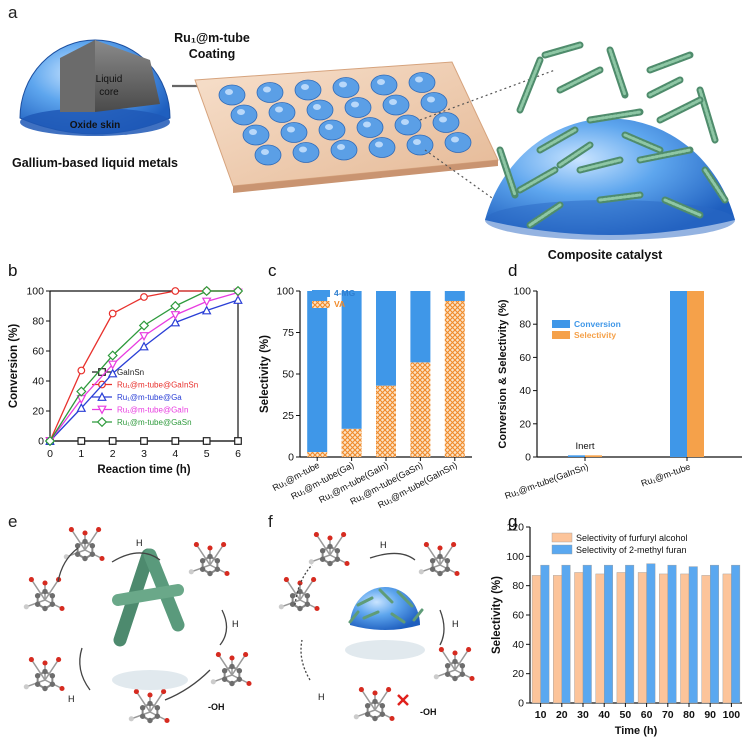 This screenshot has height=741, width=750. Describe the element at coordinates (175, 441) in the screenshot. I see `data-point-square` at that location.